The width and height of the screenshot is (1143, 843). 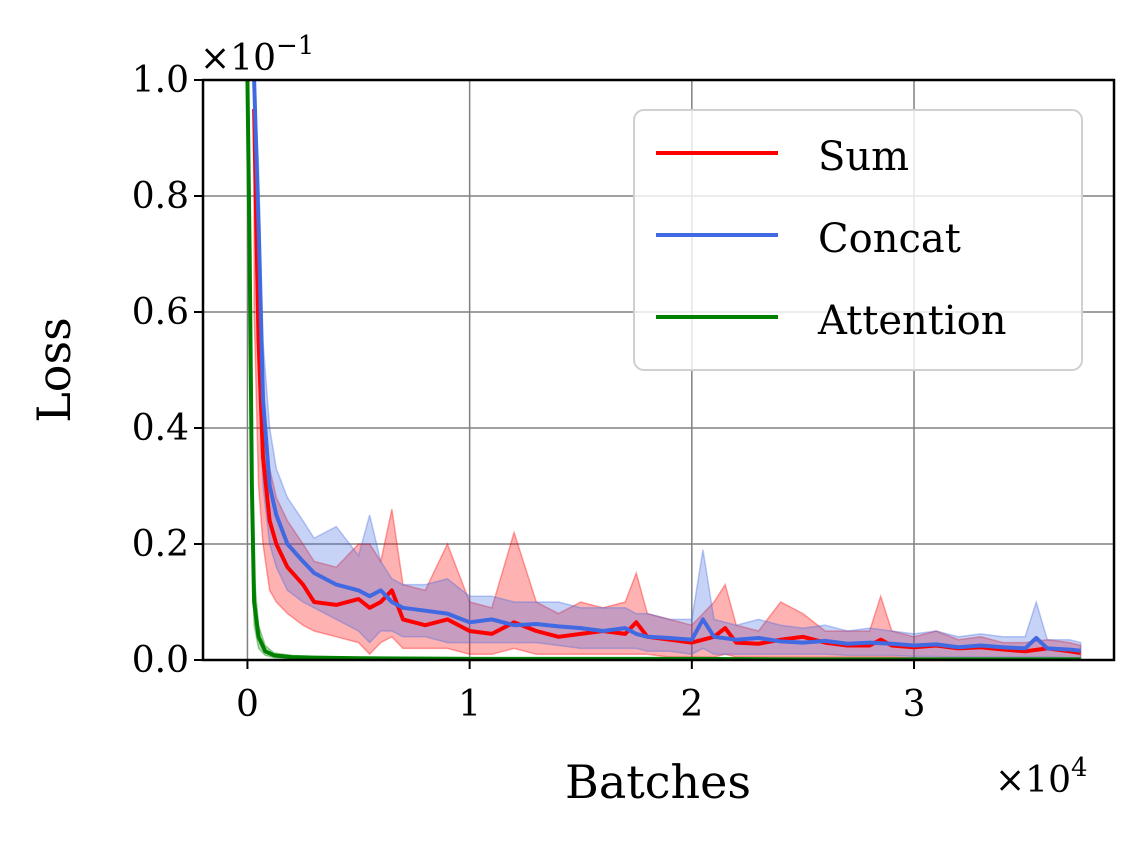 I want to click on y-tick-label: 0.8, so click(x=160, y=196).